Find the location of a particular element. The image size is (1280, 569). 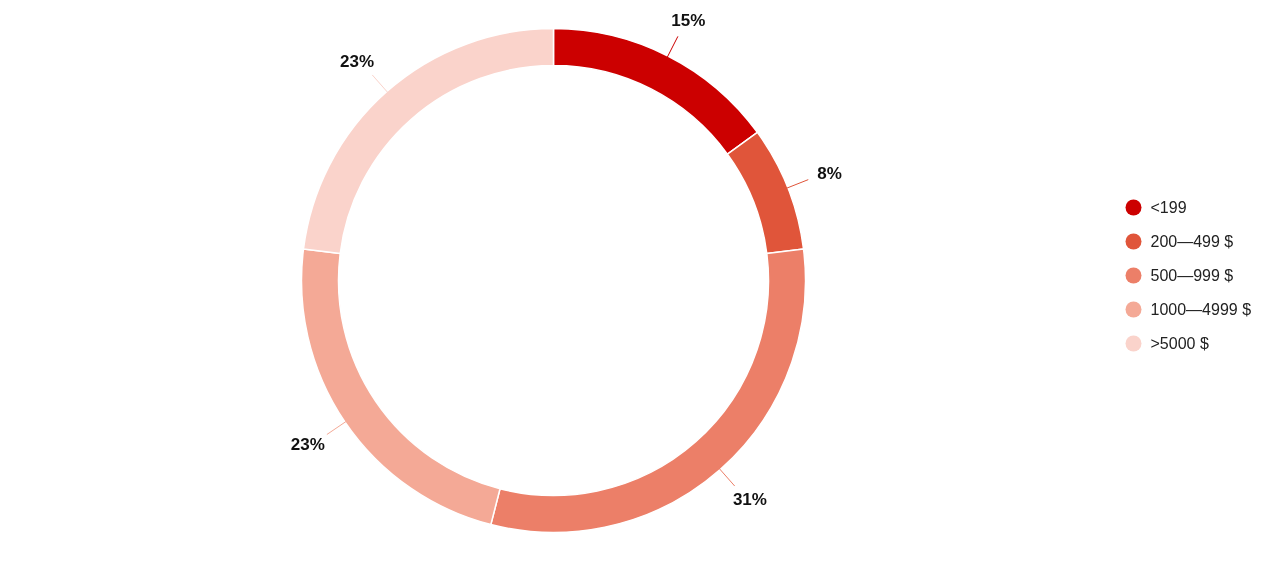

data-label: 31% is located at coordinates (749, 500).